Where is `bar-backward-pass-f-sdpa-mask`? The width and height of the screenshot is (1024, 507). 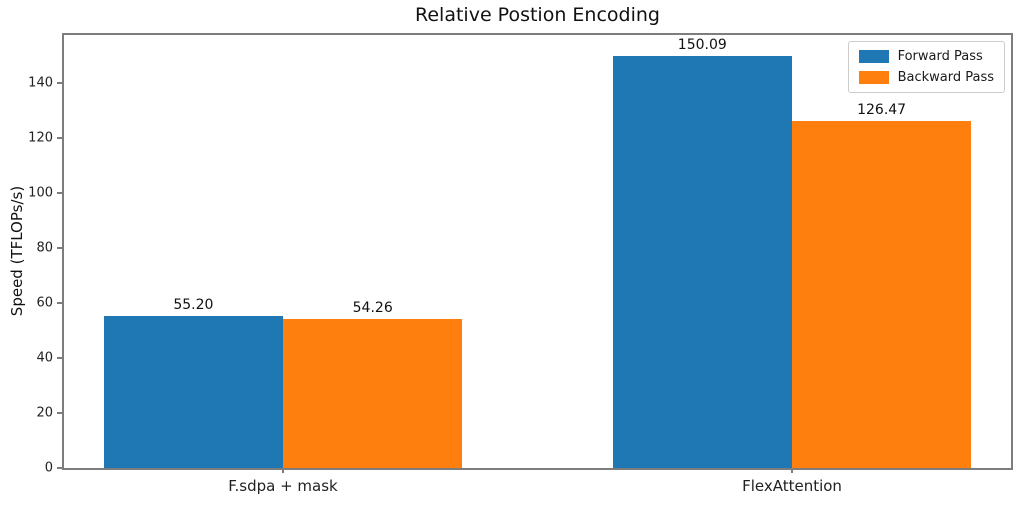 bar-backward-pass-f-sdpa-mask is located at coordinates (373, 393).